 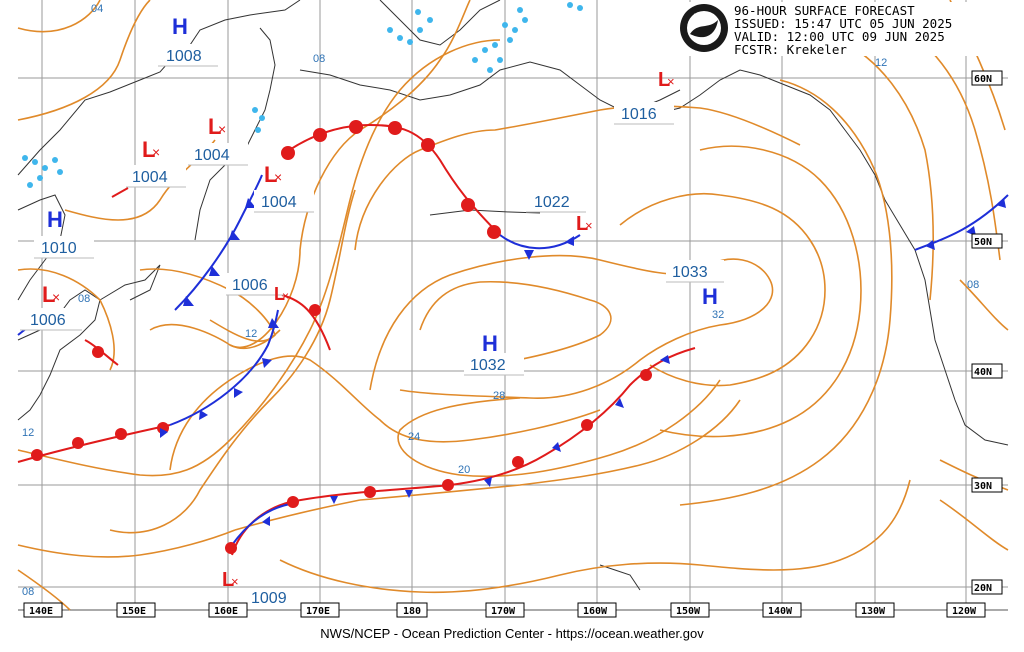 What do you see at coordinates (188, 40) in the screenshot?
I see `high-center: H 1008` at bounding box center [188, 40].